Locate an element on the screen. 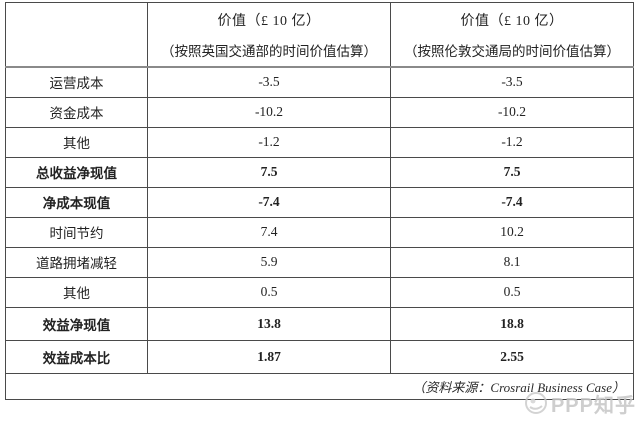 This screenshot has width=640, height=427. row-value-dft: -10.2 is located at coordinates (269, 112).